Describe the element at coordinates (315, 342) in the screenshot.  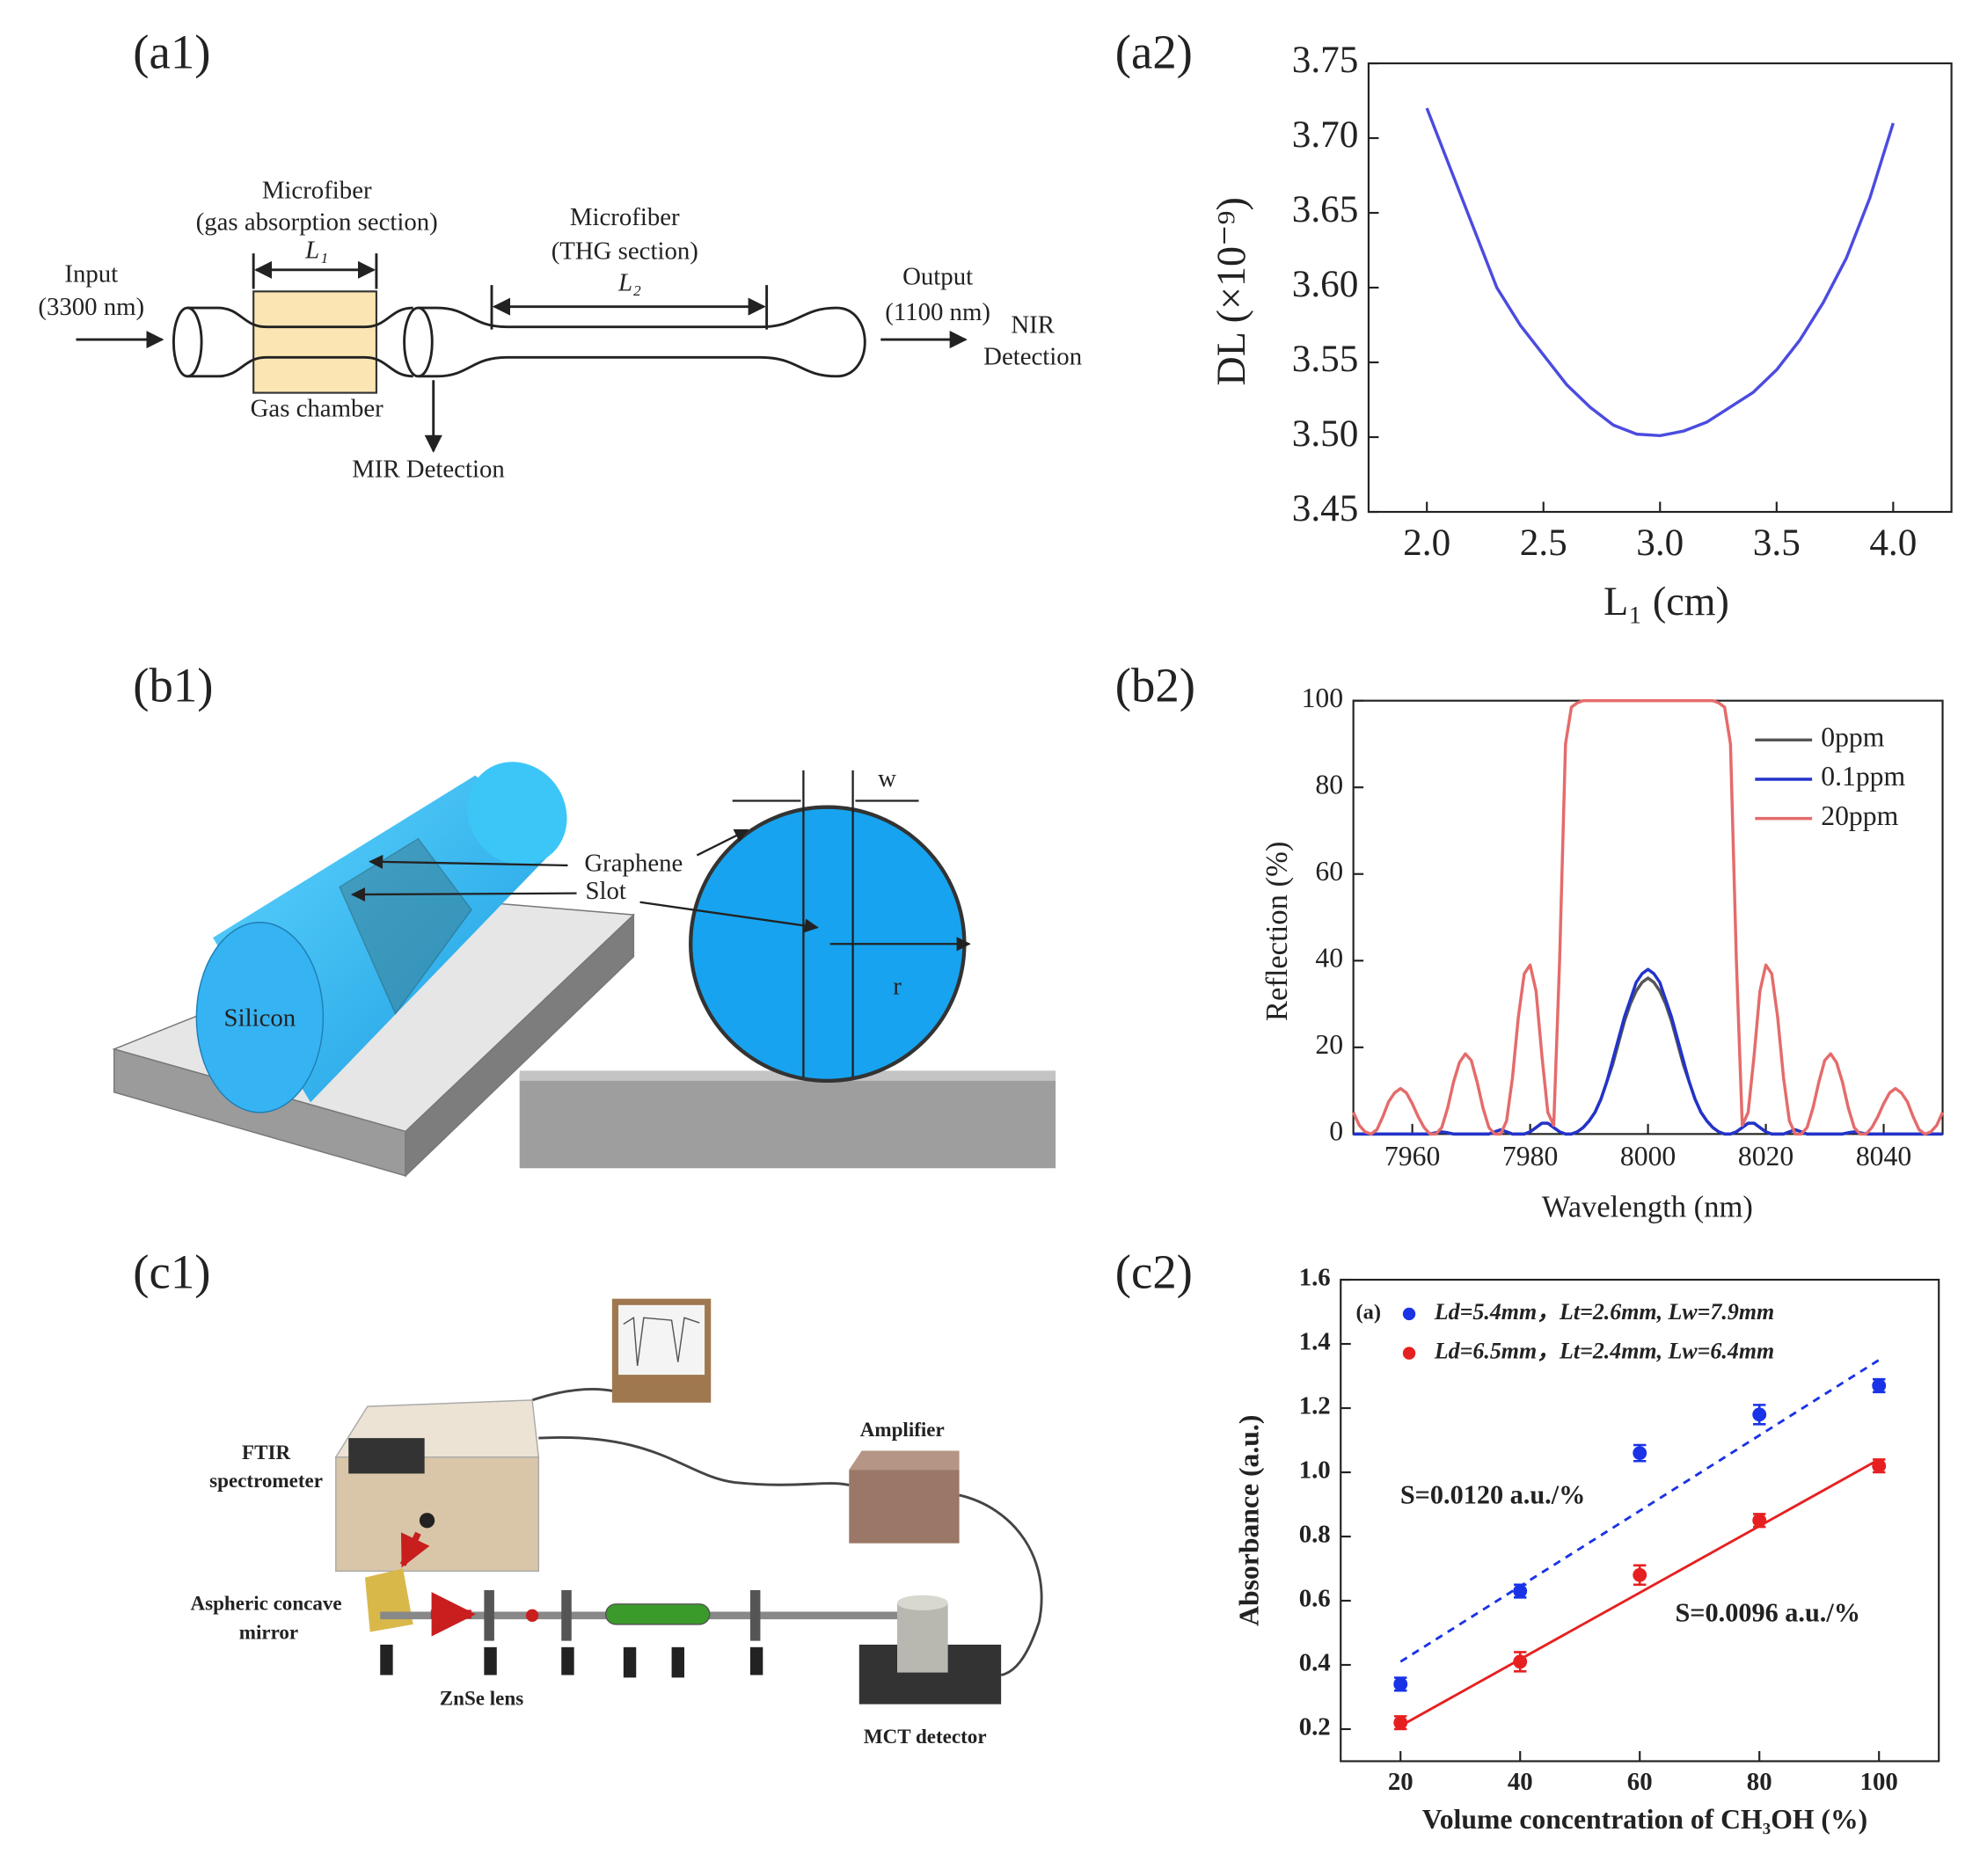
I see `gas-chamber` at that location.